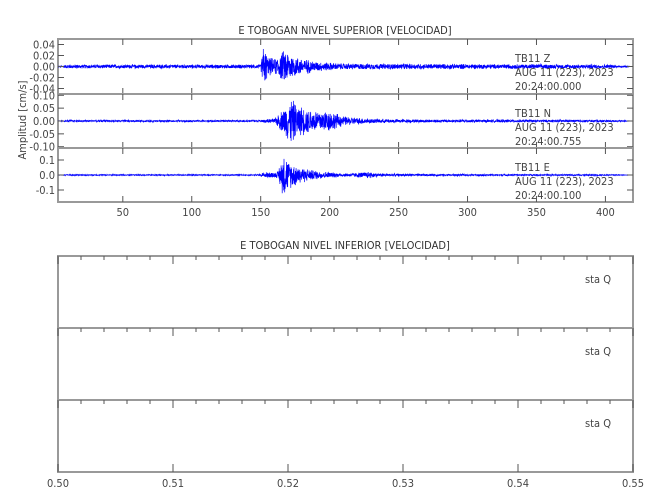  I want to click on x-tick-label: 0.51, so click(173, 483).